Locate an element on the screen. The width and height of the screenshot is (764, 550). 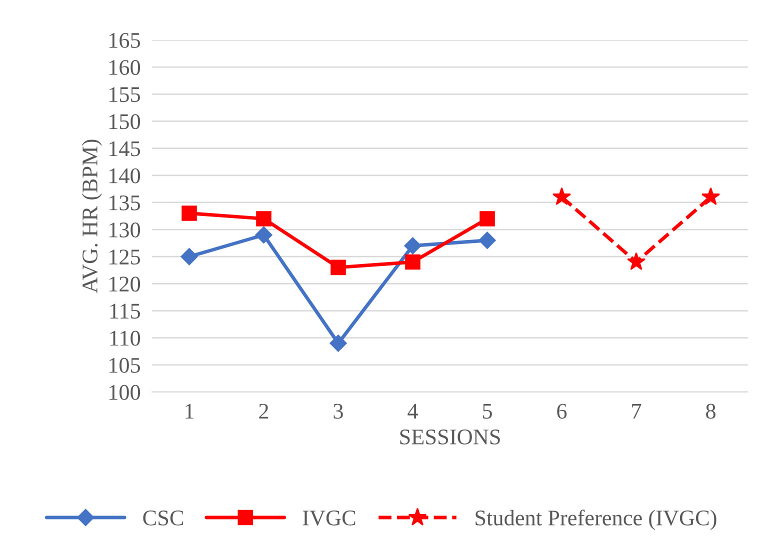
legend-label: IVGC is located at coordinates (329, 518).